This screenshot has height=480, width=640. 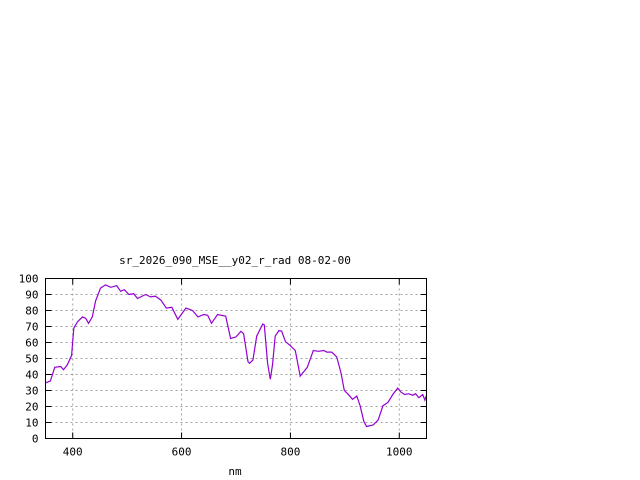 I want to click on chart-title: sr_2026_090_MSE__y02_r_rad 08-02-00, so click(x=235, y=260).